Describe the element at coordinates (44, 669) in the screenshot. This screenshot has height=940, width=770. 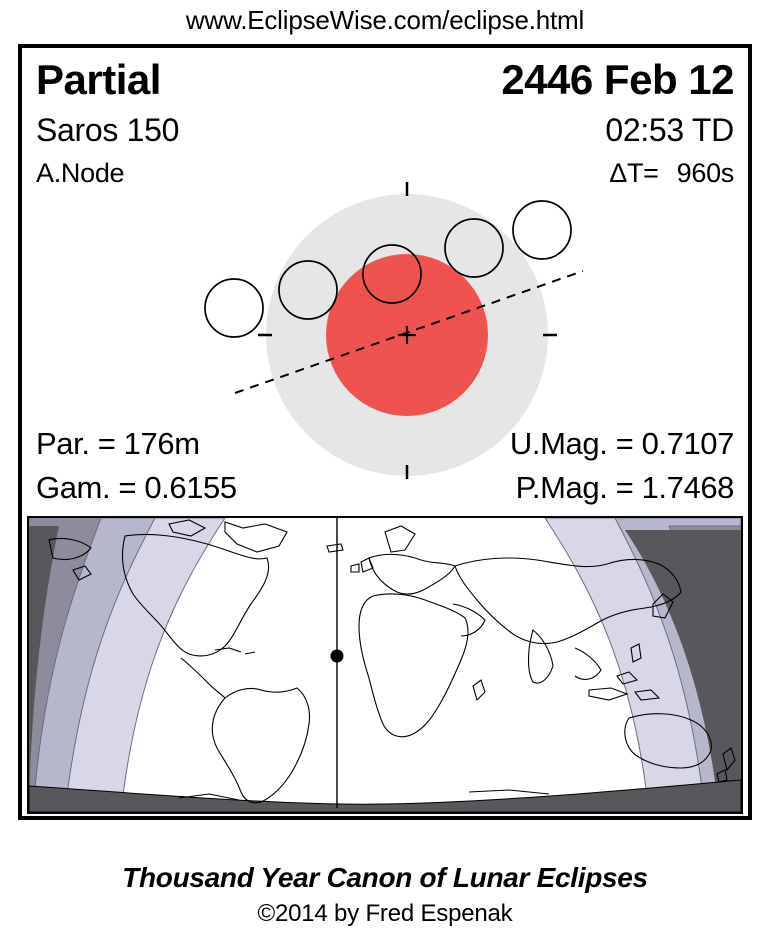
I see `map-zone-not-visible-west` at that location.